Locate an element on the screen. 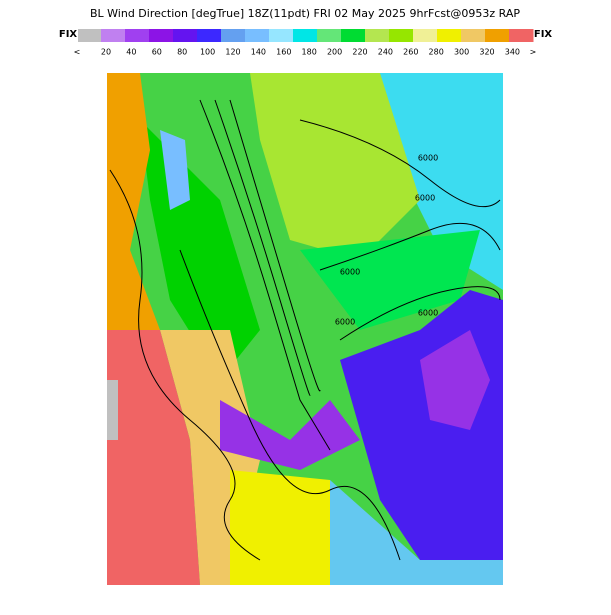 The width and height of the screenshot is (611, 615). fix-label-left: FIX is located at coordinates (68, 34).